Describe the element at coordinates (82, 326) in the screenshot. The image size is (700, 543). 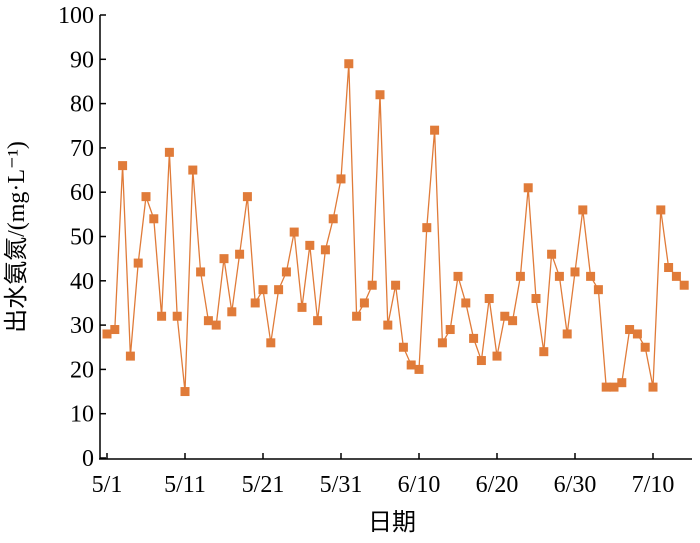
I see `y-tick-label: 30` at that location.